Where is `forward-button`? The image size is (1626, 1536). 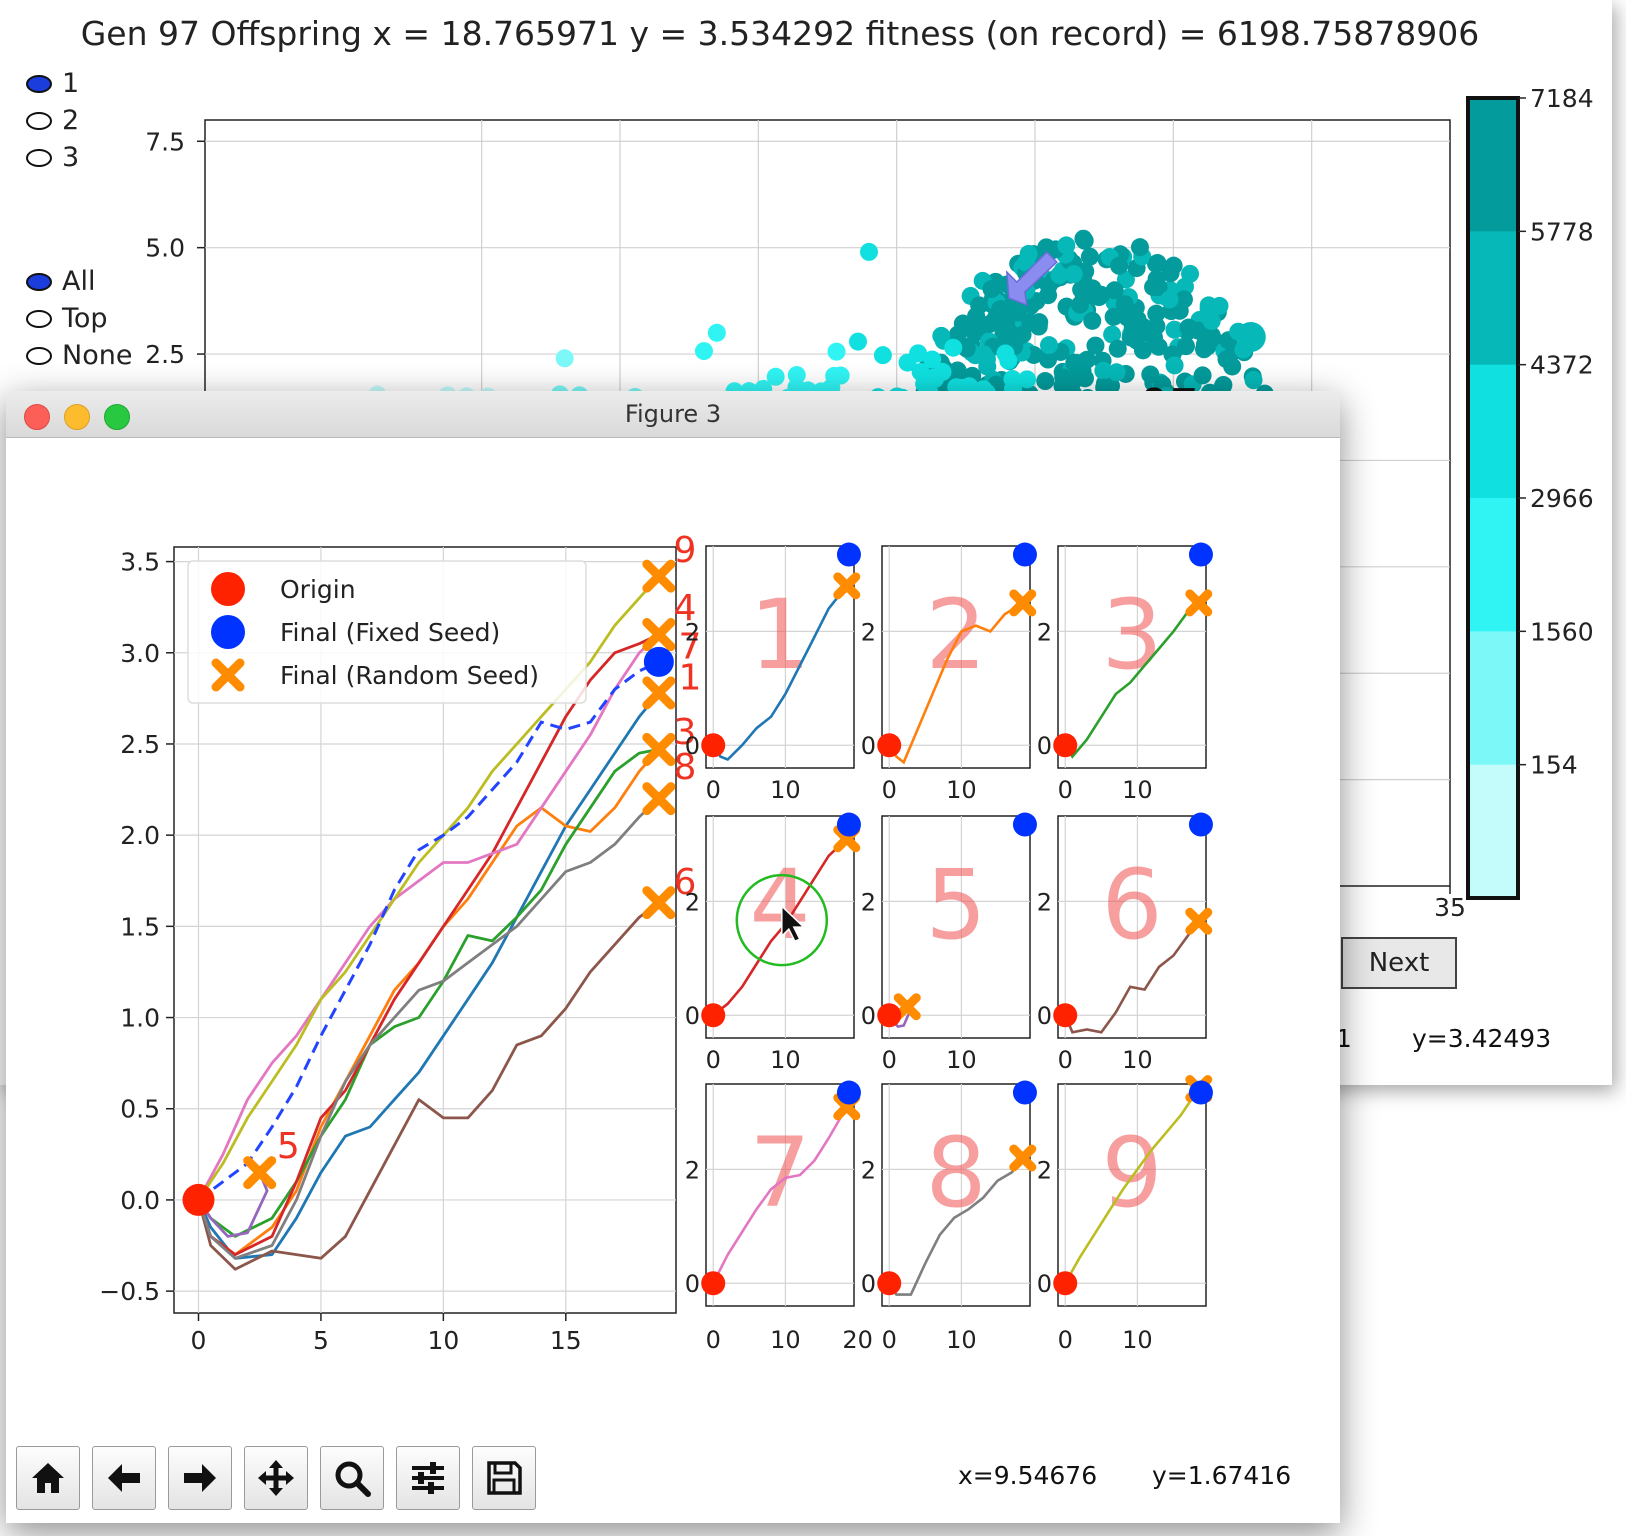 forward-button is located at coordinates (200, 1478).